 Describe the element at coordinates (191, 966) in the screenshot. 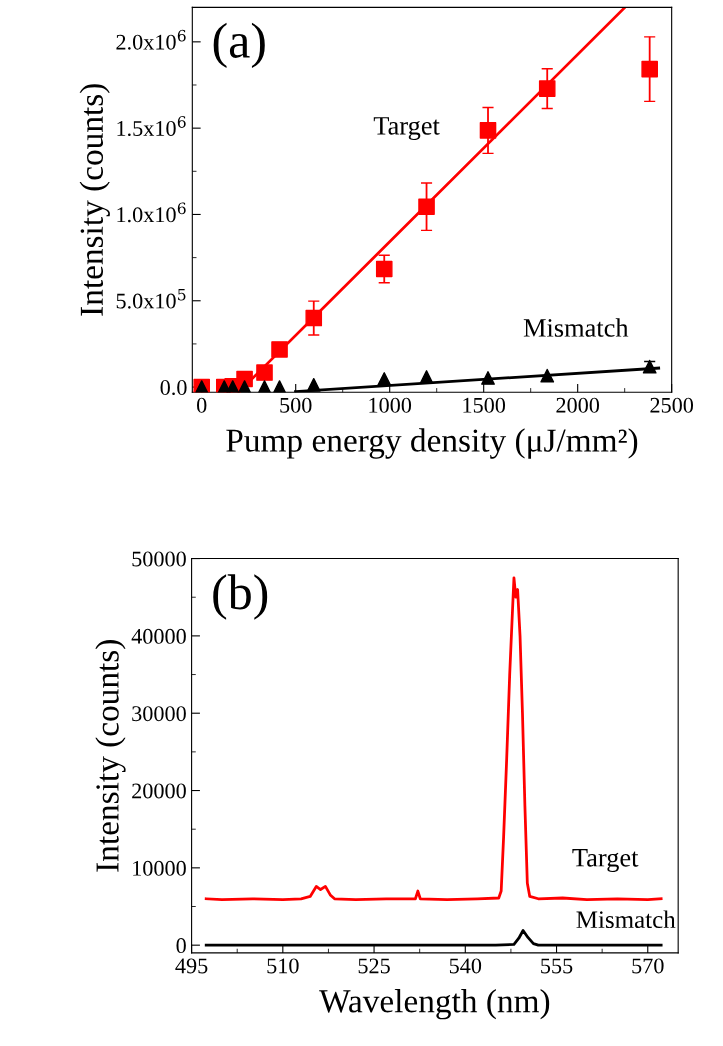

I see `x-tick-label: 495` at that location.